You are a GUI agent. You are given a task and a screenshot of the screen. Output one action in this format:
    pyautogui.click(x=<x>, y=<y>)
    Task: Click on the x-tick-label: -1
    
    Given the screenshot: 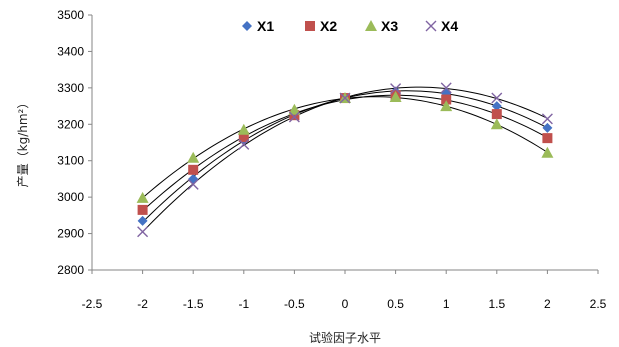 What is the action you would take?
    pyautogui.click(x=243, y=304)
    